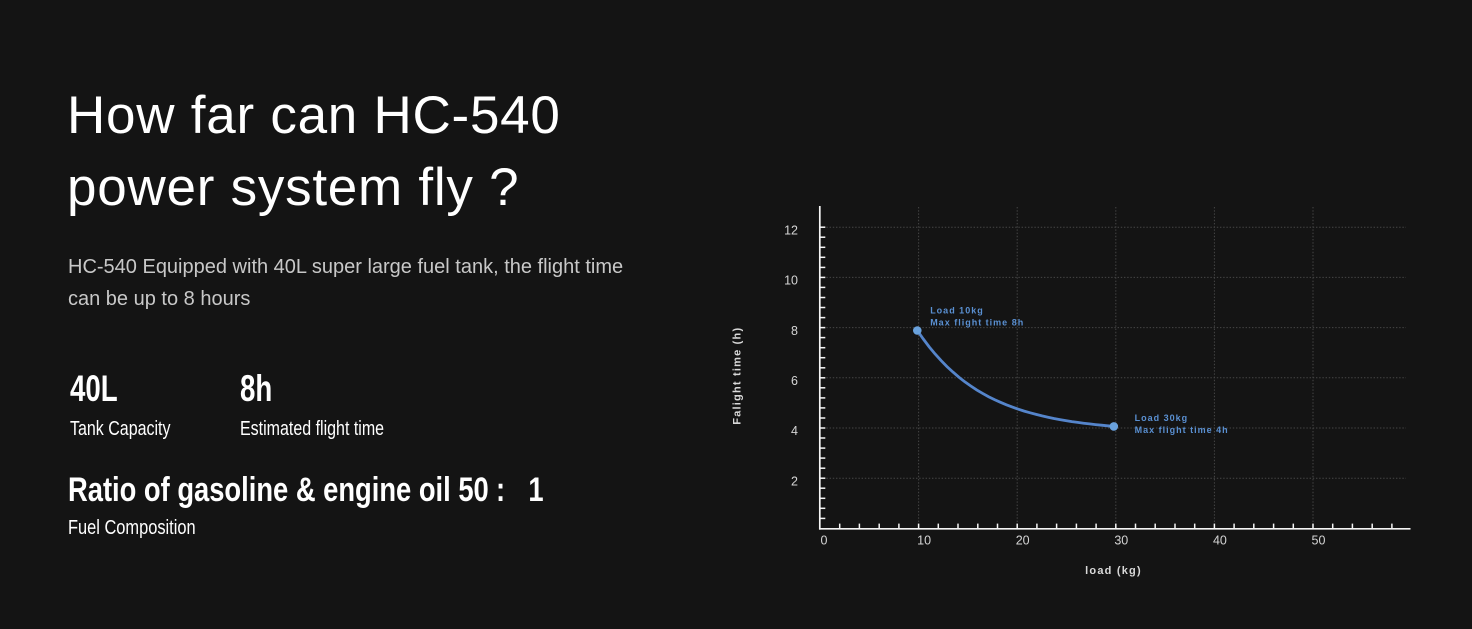 The width and height of the screenshot is (1472, 629). What do you see at coordinates (824, 541) in the screenshot?
I see `svg-text: 0` at bounding box center [824, 541].